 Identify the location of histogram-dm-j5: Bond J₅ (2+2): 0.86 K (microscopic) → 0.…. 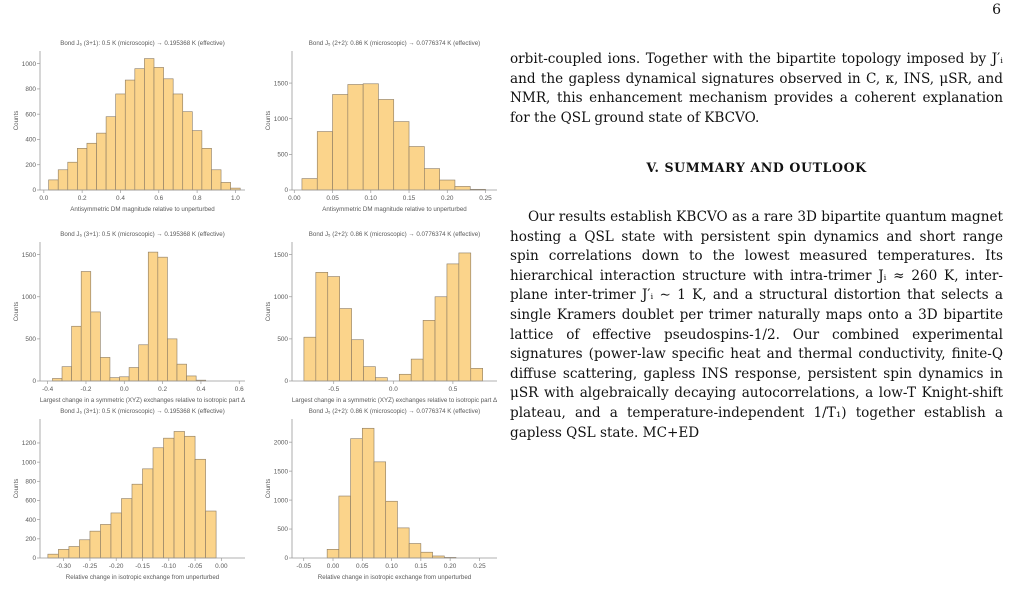
(383, 125).